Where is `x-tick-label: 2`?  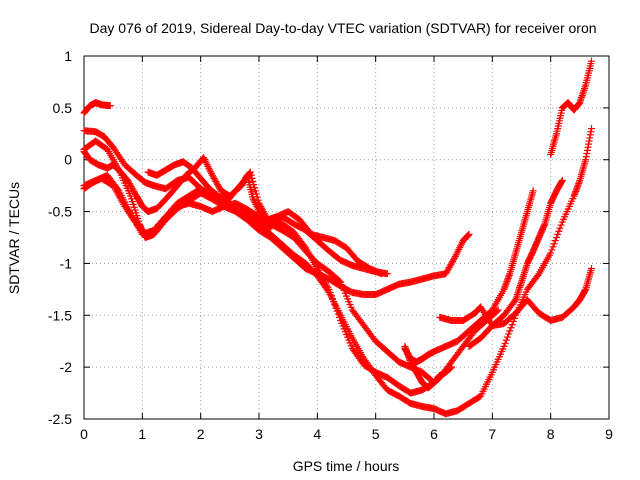
x-tick-label: 2 is located at coordinates (201, 434).